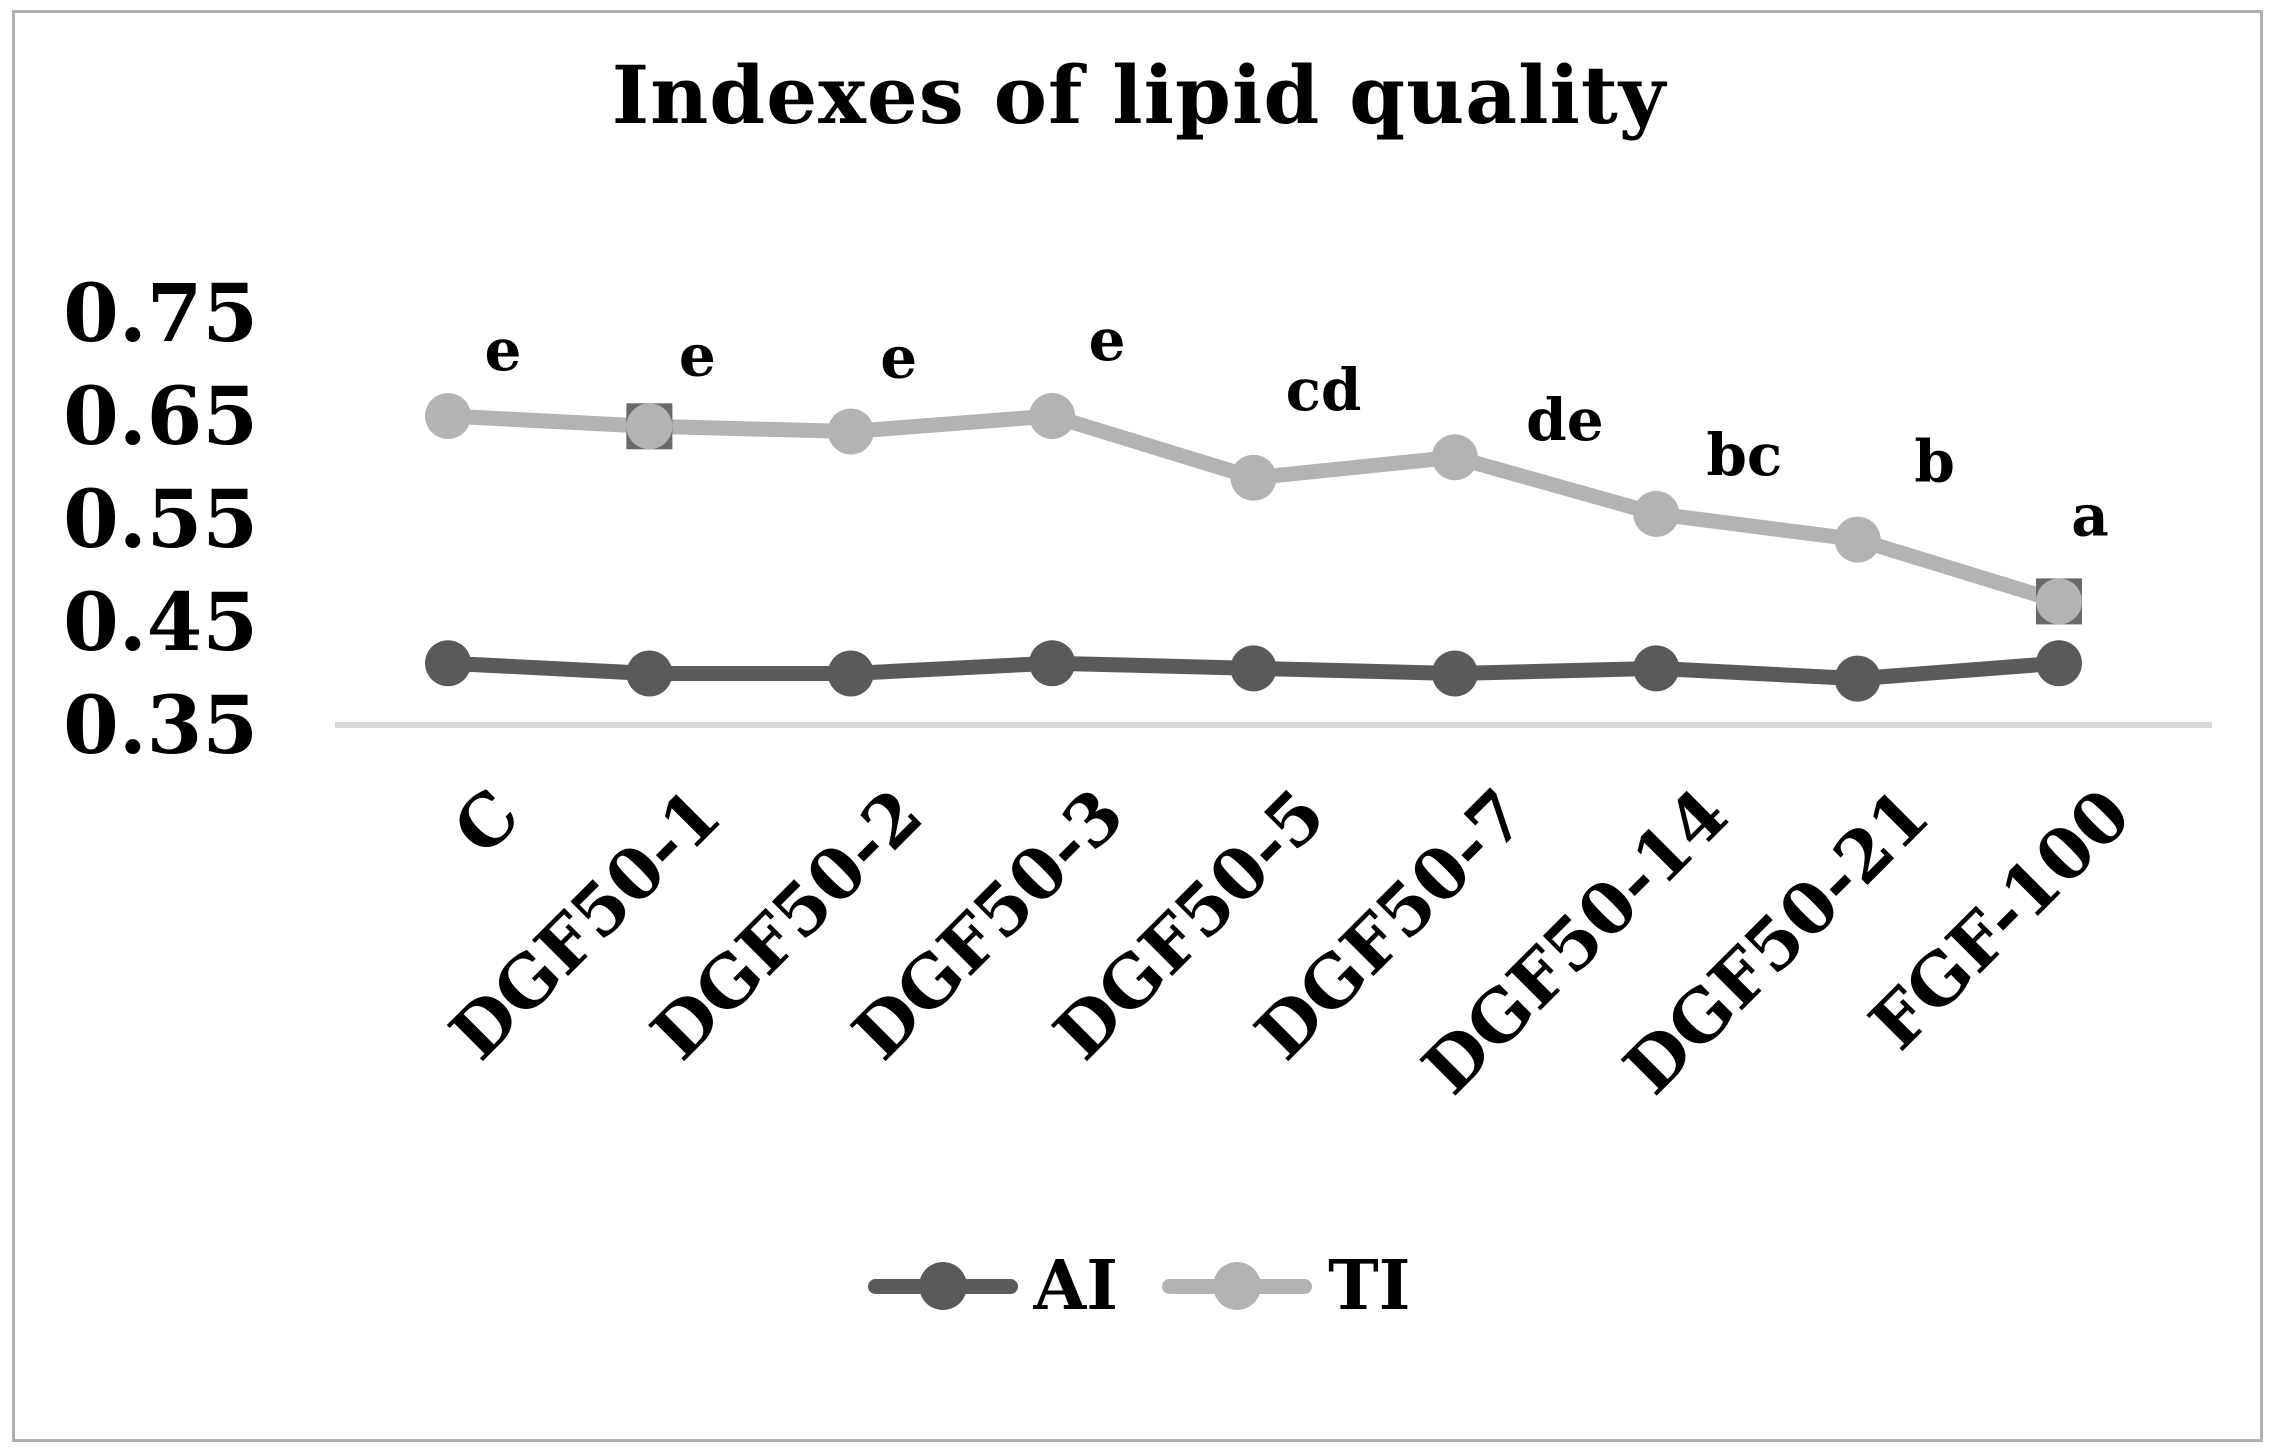  I want to click on legend-item-ai: AI, so click(993, 1286).